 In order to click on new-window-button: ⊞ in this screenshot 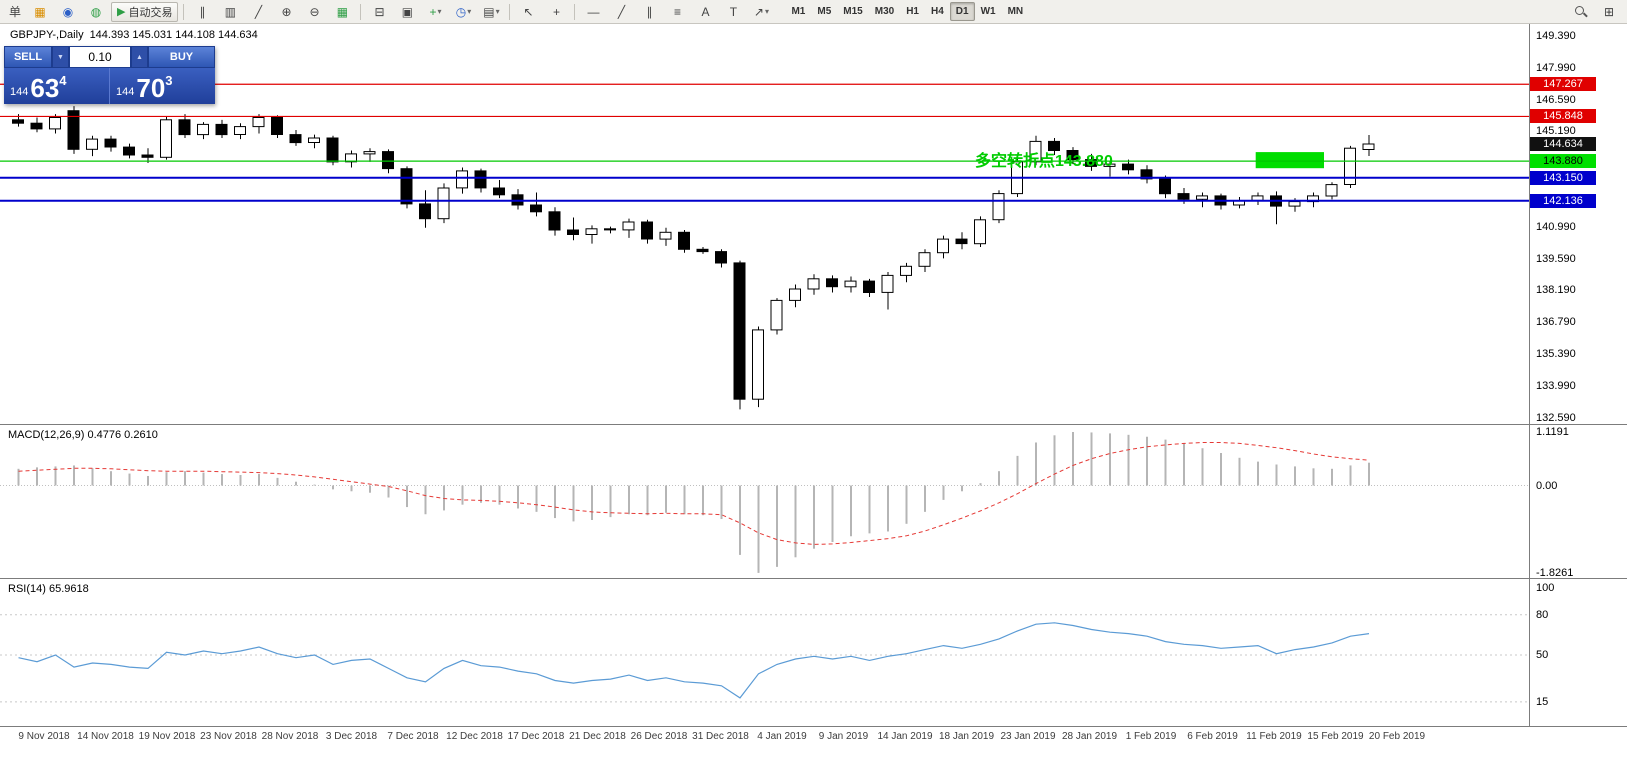, I will do `click(1609, 11)`.